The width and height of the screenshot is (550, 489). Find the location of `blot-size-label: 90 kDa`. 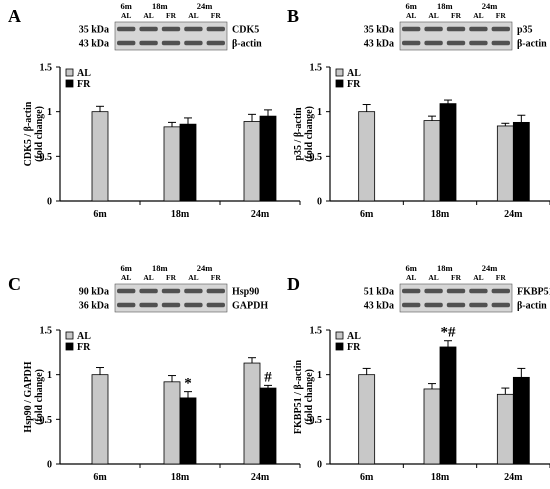

blot-size-label: 90 kDa is located at coordinates (94, 292).